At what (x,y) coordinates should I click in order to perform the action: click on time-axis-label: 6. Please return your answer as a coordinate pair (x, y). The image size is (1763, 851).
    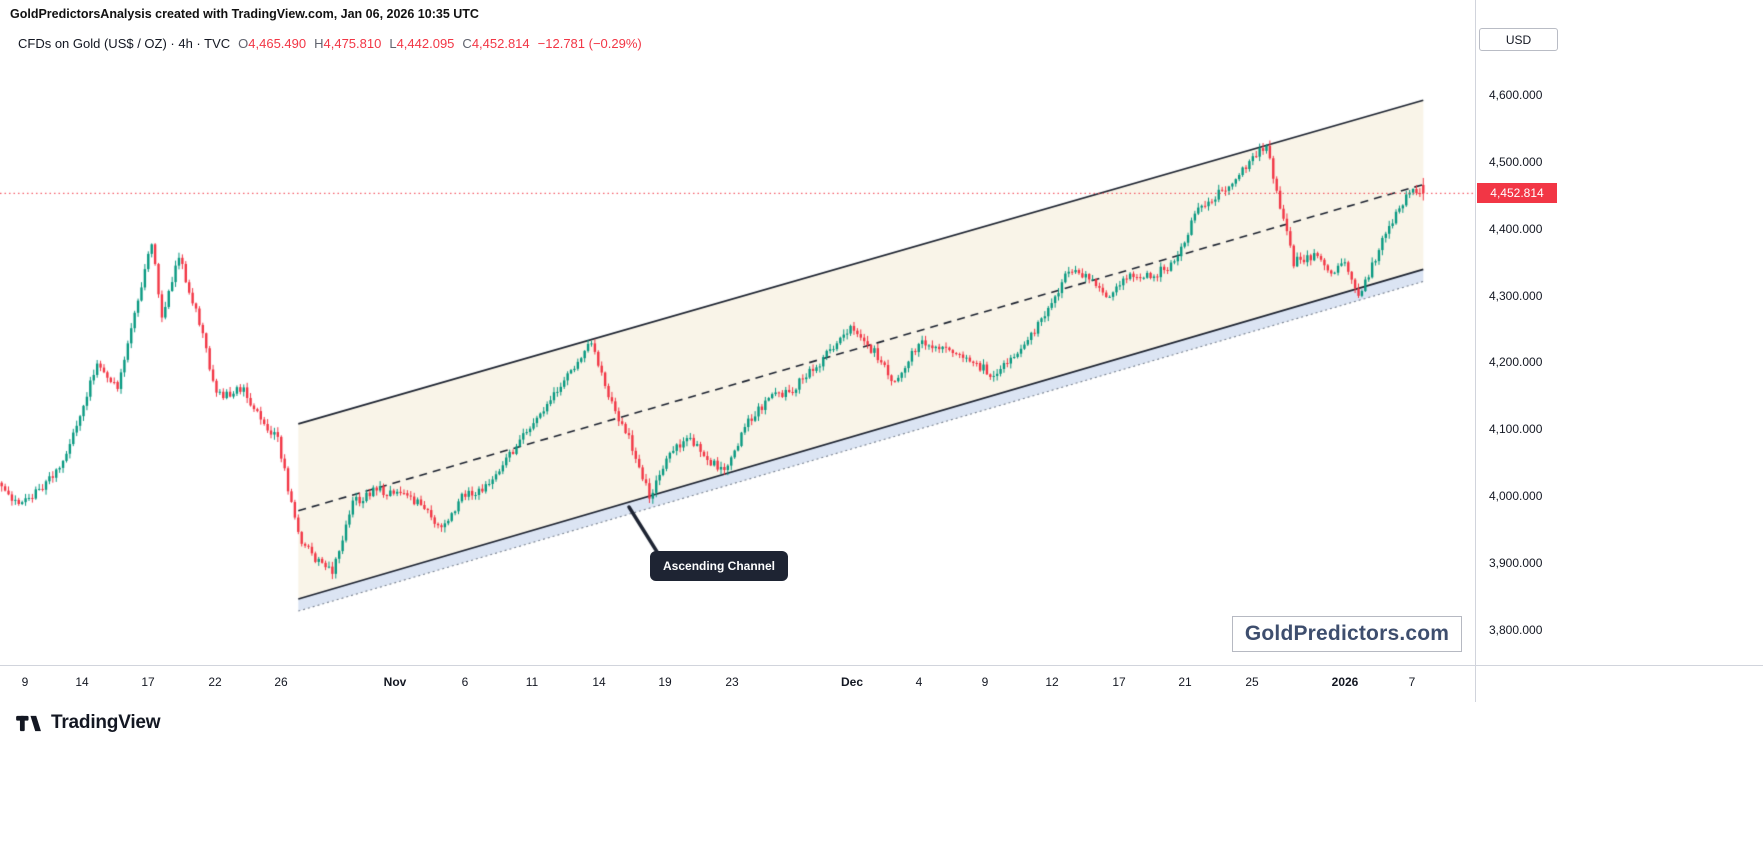
    Looking at the image, I should click on (465, 682).